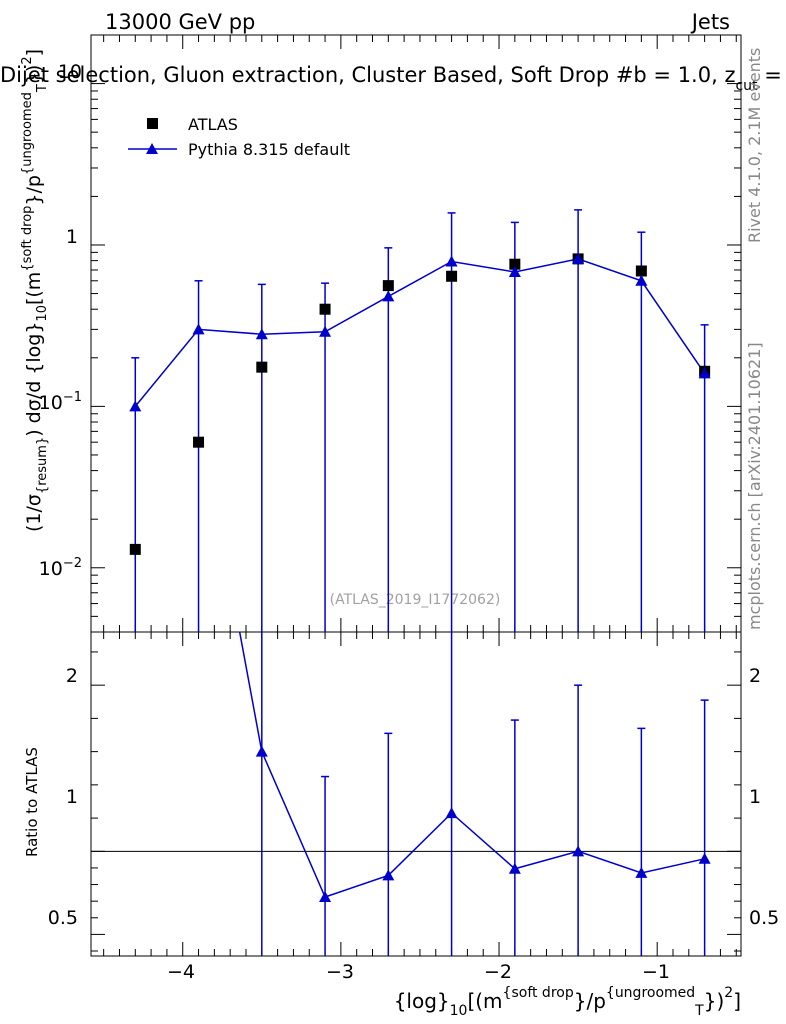 This screenshot has height=1024, width=786. I want to click on y-tick-label-1: 1, so click(72, 237).